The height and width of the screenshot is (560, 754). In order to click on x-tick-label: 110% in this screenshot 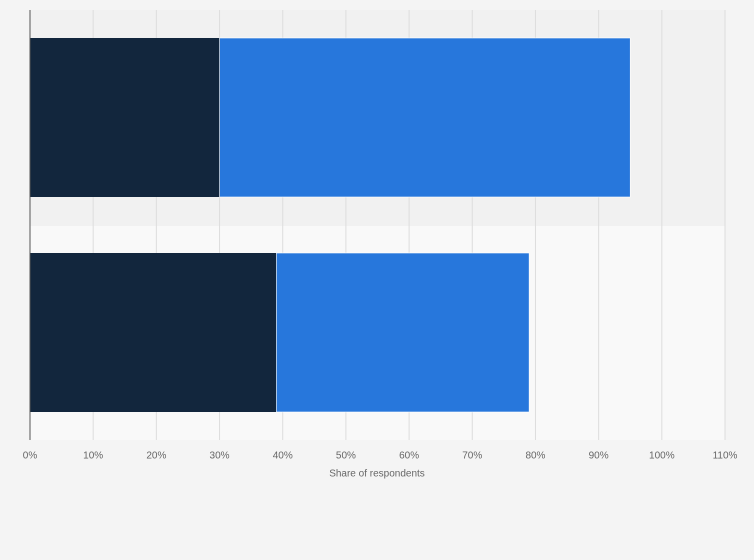, I will do `click(725, 456)`.